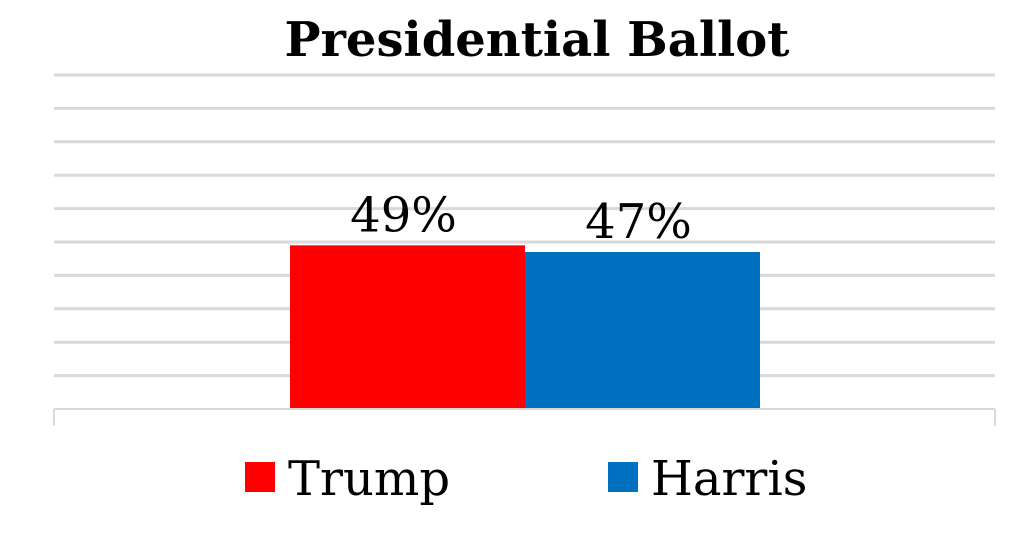  Describe the element at coordinates (537, 40) in the screenshot. I see `chart-title: Presidential Ballot` at that location.